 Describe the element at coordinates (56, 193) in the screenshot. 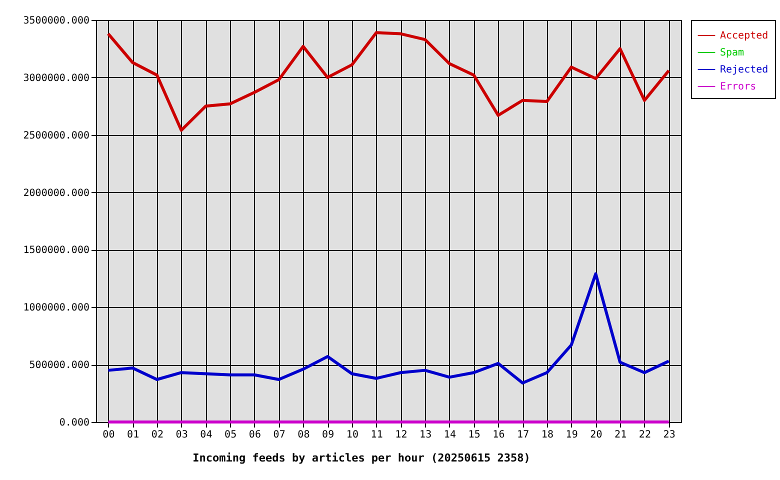

I see `y-tick-label: 2000000.000` at that location.